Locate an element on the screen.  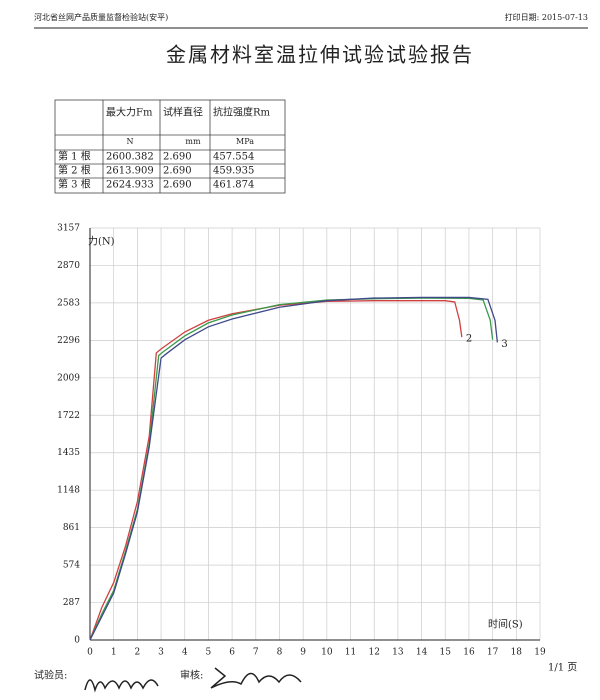
table-cell: 第 3 根 is located at coordinates (74, 184).